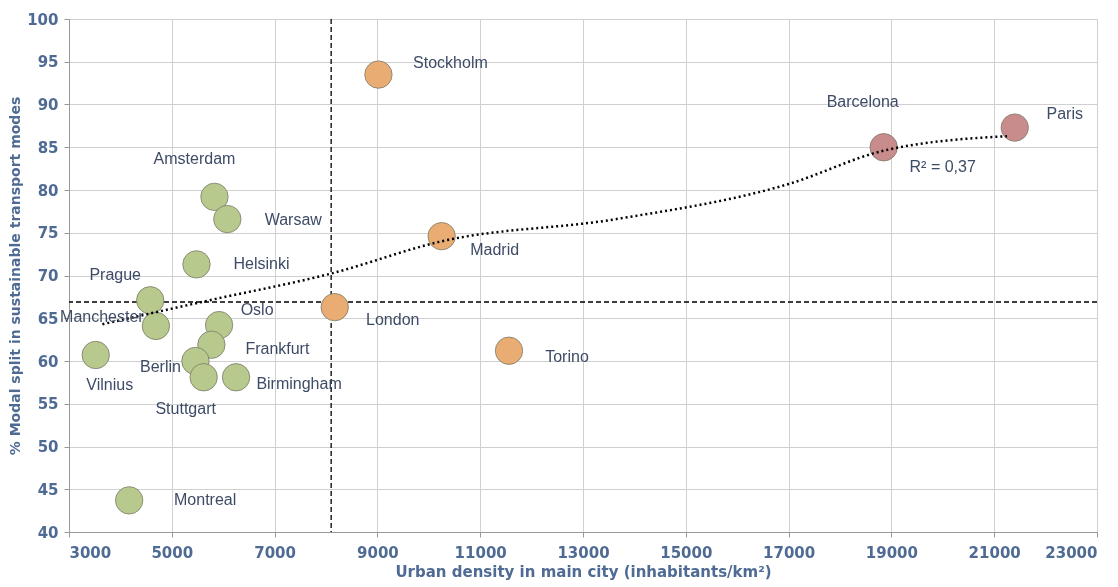 This screenshot has width=1118, height=587. I want to click on y-axis-title: % Modal split in sustainable transport modes, so click(15, 276).